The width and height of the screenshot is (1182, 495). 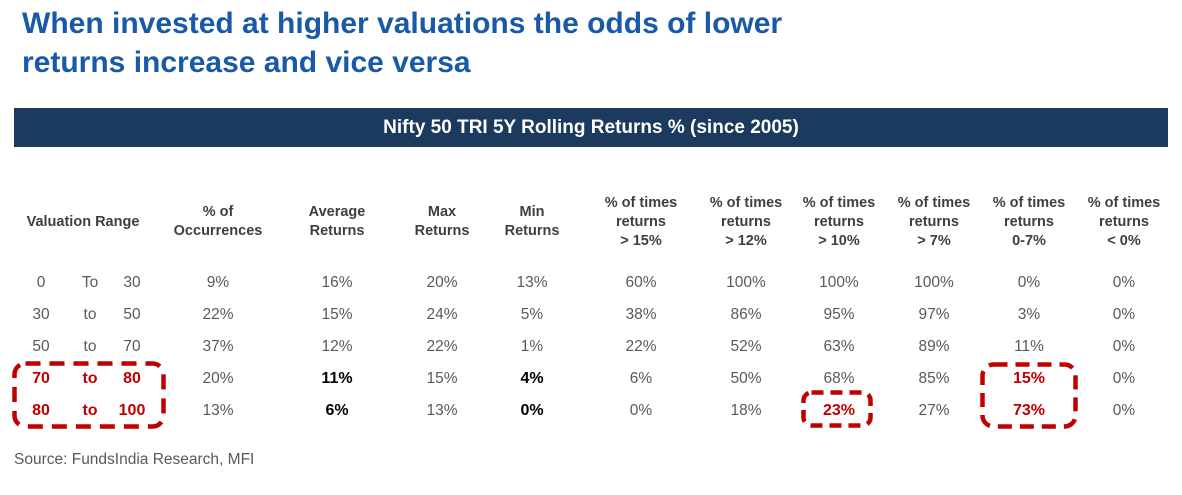 What do you see at coordinates (934, 282) in the screenshot?
I see `cell-pct-times-gt-7: 100%` at bounding box center [934, 282].